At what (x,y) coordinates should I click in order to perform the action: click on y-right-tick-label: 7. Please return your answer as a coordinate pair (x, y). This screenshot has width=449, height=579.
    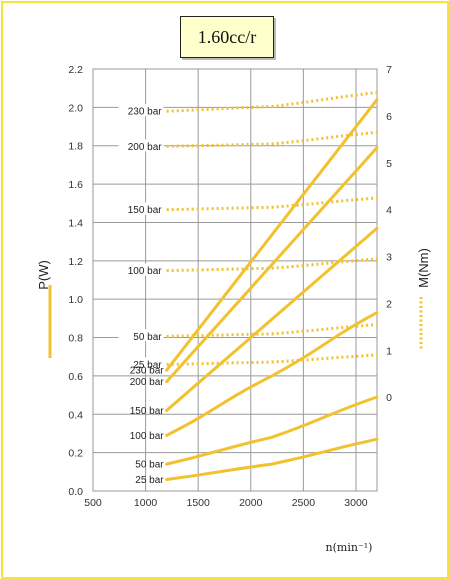
    Looking at the image, I should click on (389, 70).